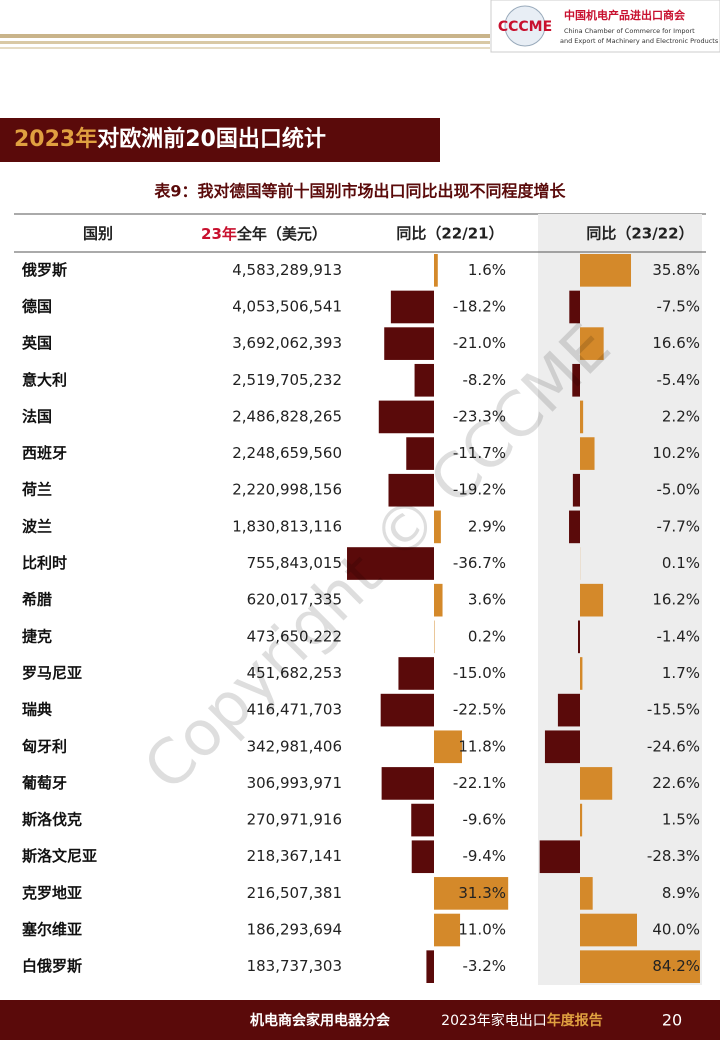  Describe the element at coordinates (676, 343) in the screenshot. I see `growth-label: 16.6%` at that location.